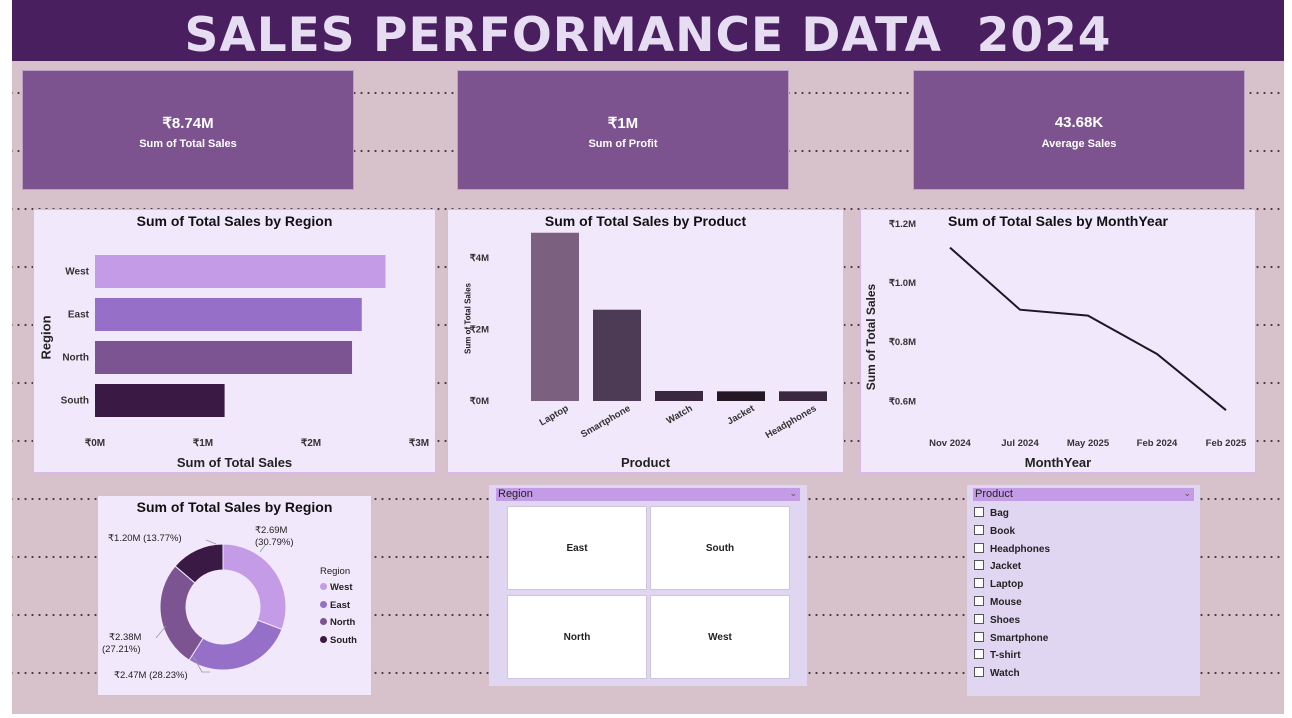 This screenshot has height=718, width=1292. What do you see at coordinates (234, 507) in the screenshot?
I see `chart-title: Sum of Total Sales by Region` at bounding box center [234, 507].